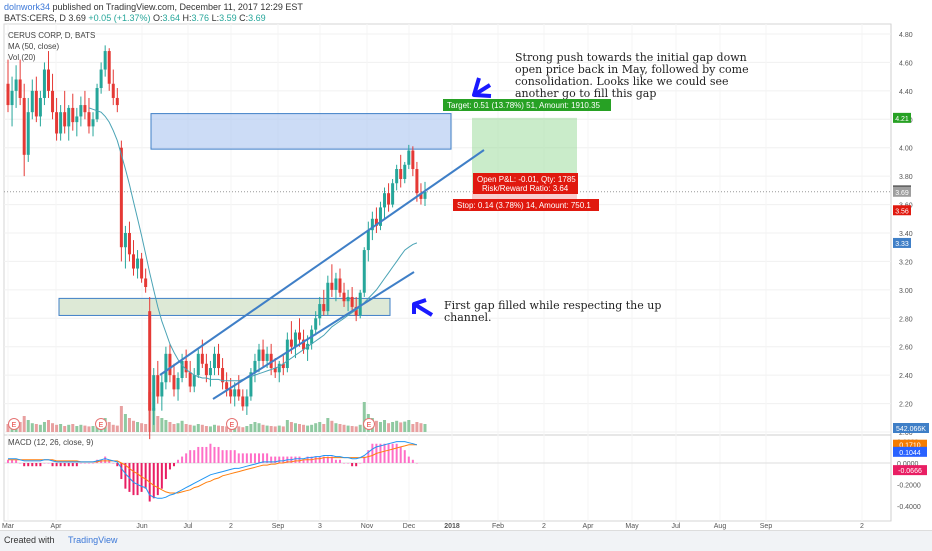  What do you see at coordinates (622, 81) in the screenshot?
I see `note-gap-line3: consolidation. Looks like we could see` at bounding box center [622, 81].